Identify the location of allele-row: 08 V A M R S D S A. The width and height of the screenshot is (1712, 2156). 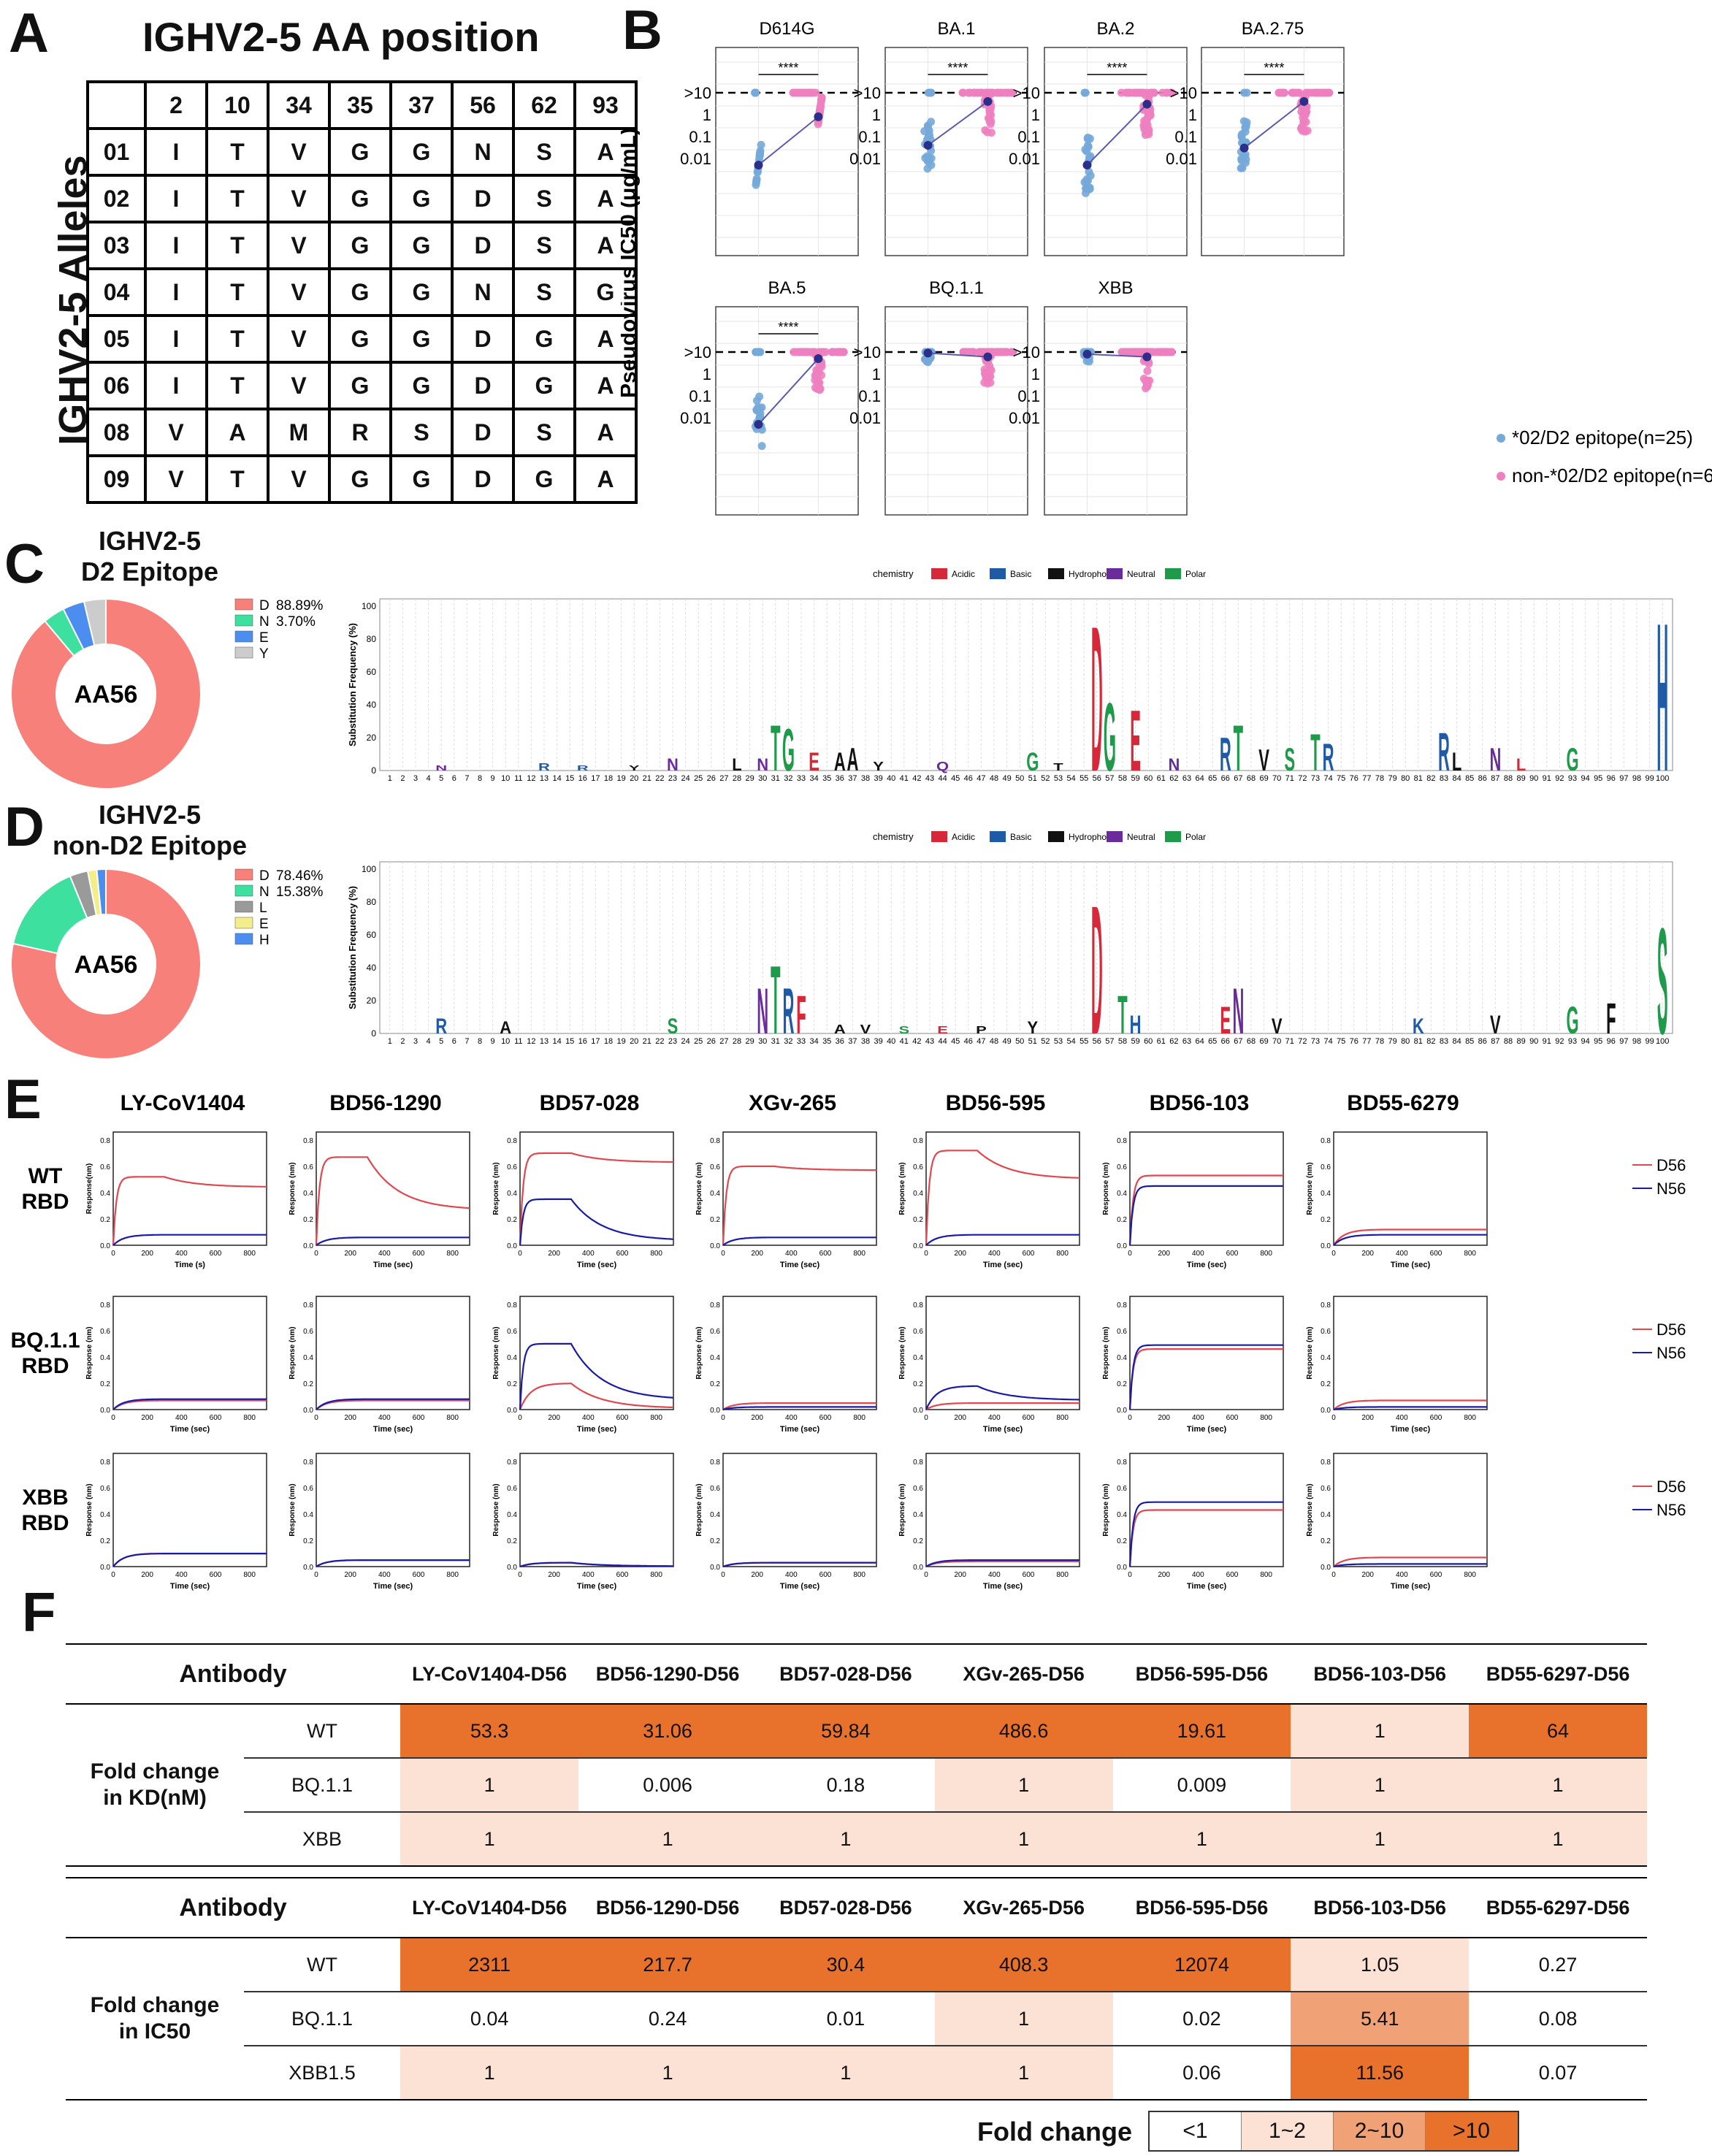
(362, 433).